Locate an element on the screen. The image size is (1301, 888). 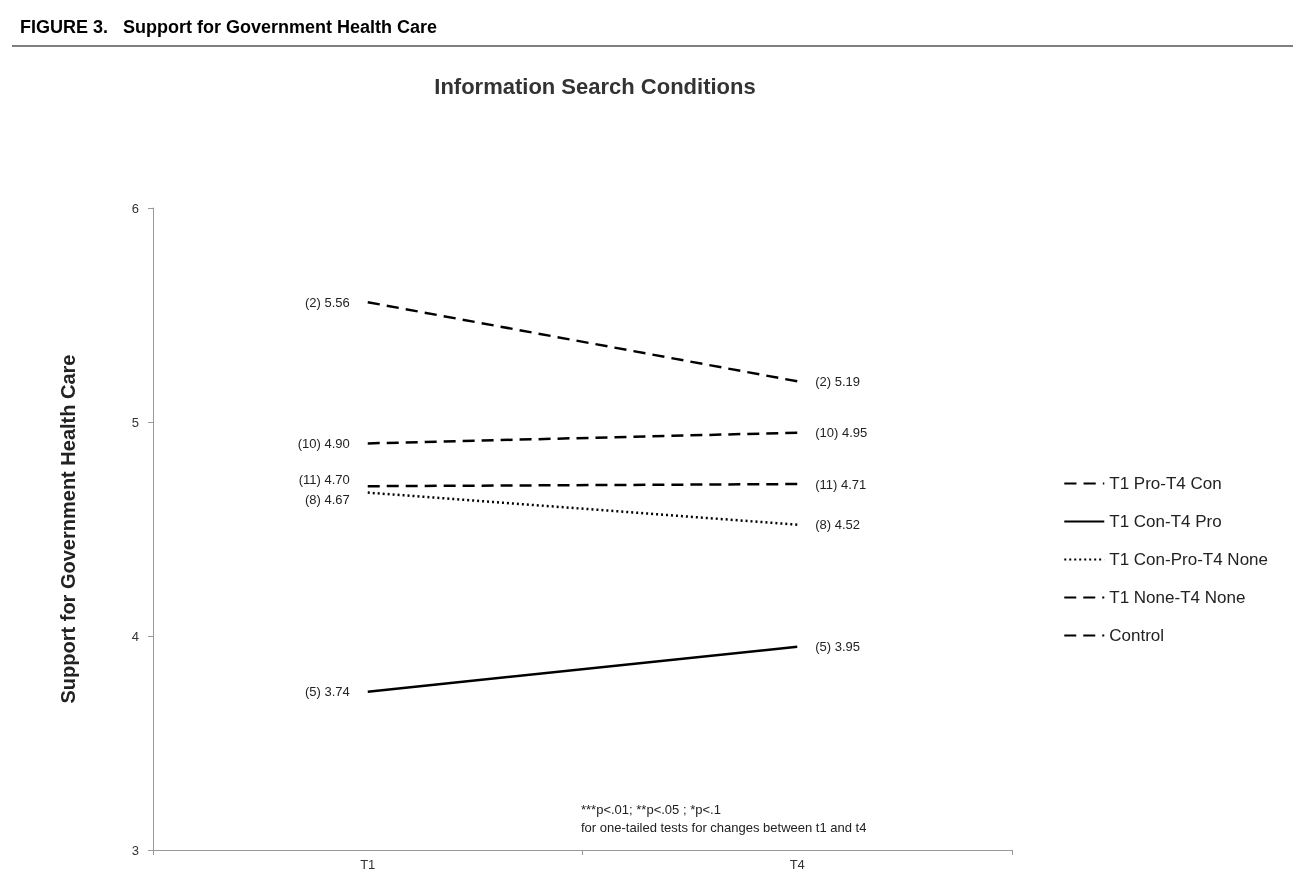
y-tick-label: 3 is located at coordinates (135, 850).